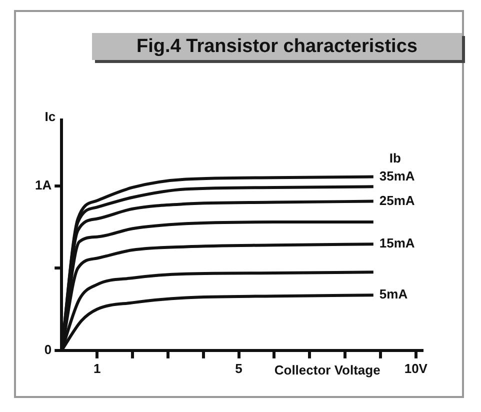 The image size is (481, 412). I want to click on y-tick-label: 0, so click(48, 349).